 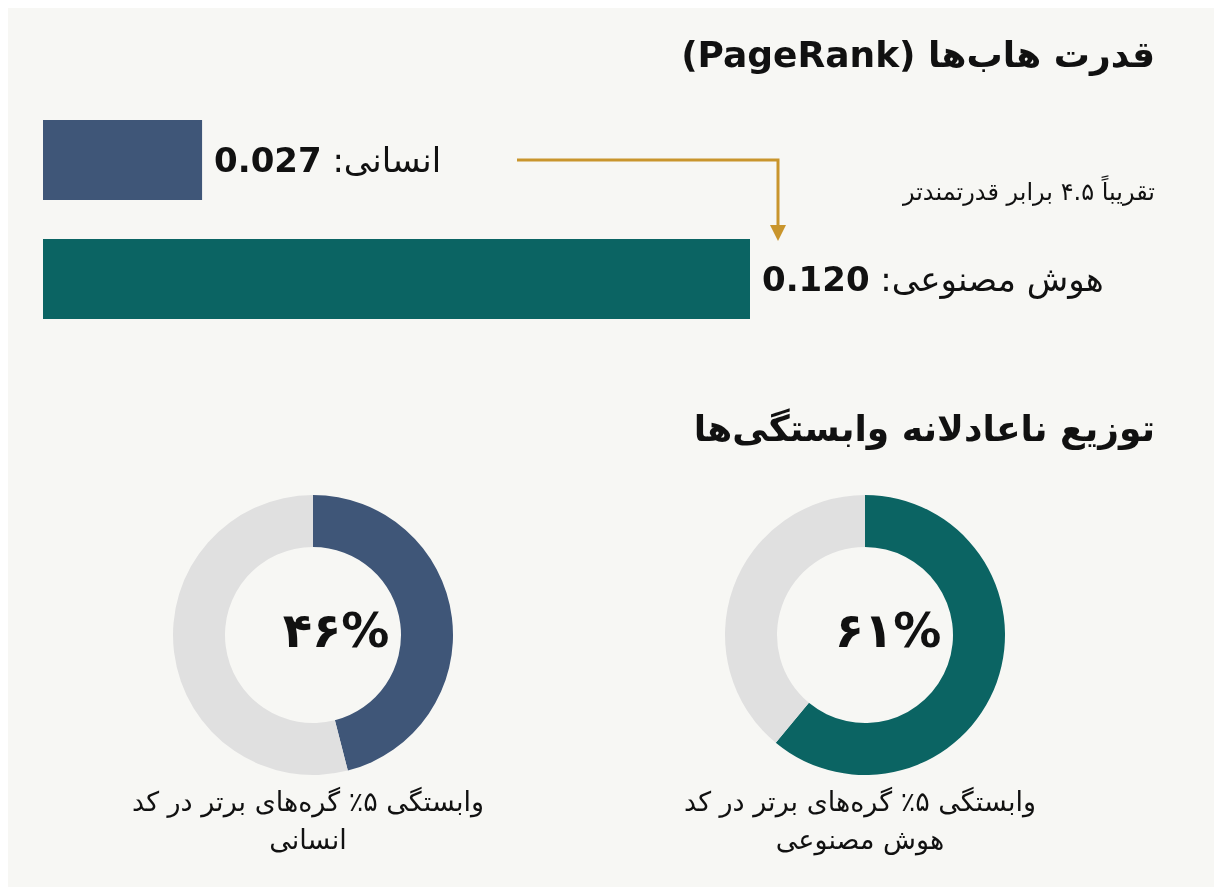 I want to click on text: وابستگی ۵٪ گره‌های برتر در کد هوش مصنوعی, so click(x=860, y=821).